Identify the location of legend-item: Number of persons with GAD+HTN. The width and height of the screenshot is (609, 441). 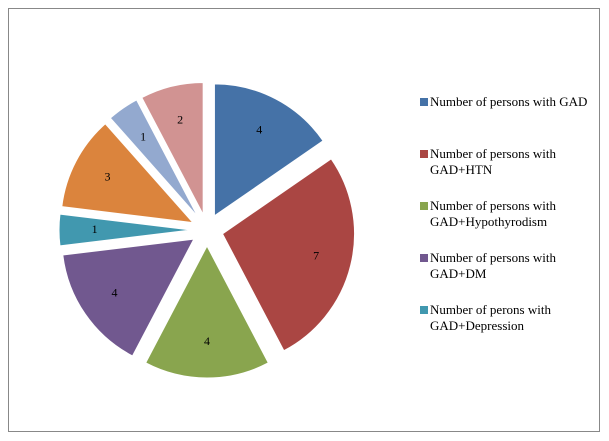
(510, 162).